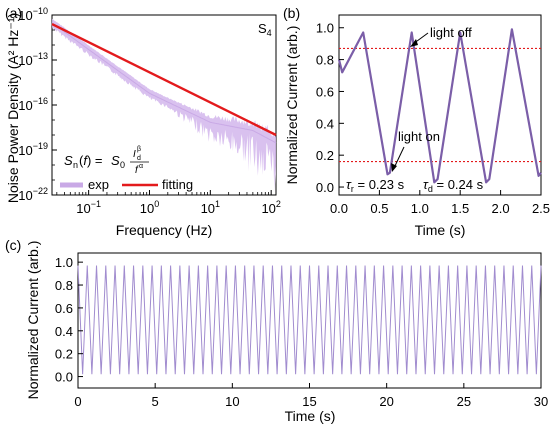 This screenshot has width=550, height=435. I want to click on arrowhead-light-off, so click(414, 43).